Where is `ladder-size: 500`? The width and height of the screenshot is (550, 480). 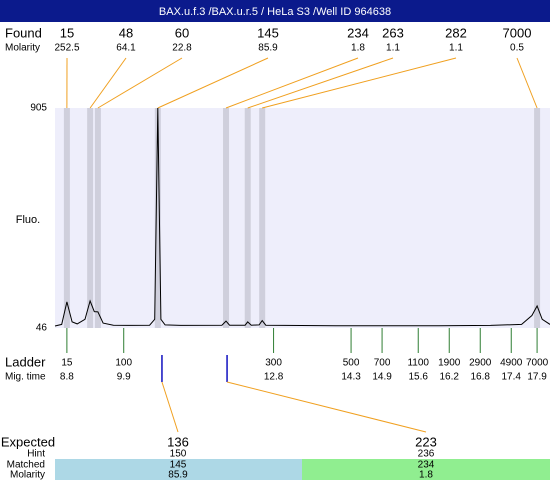 ladder-size: 500 is located at coordinates (351, 363).